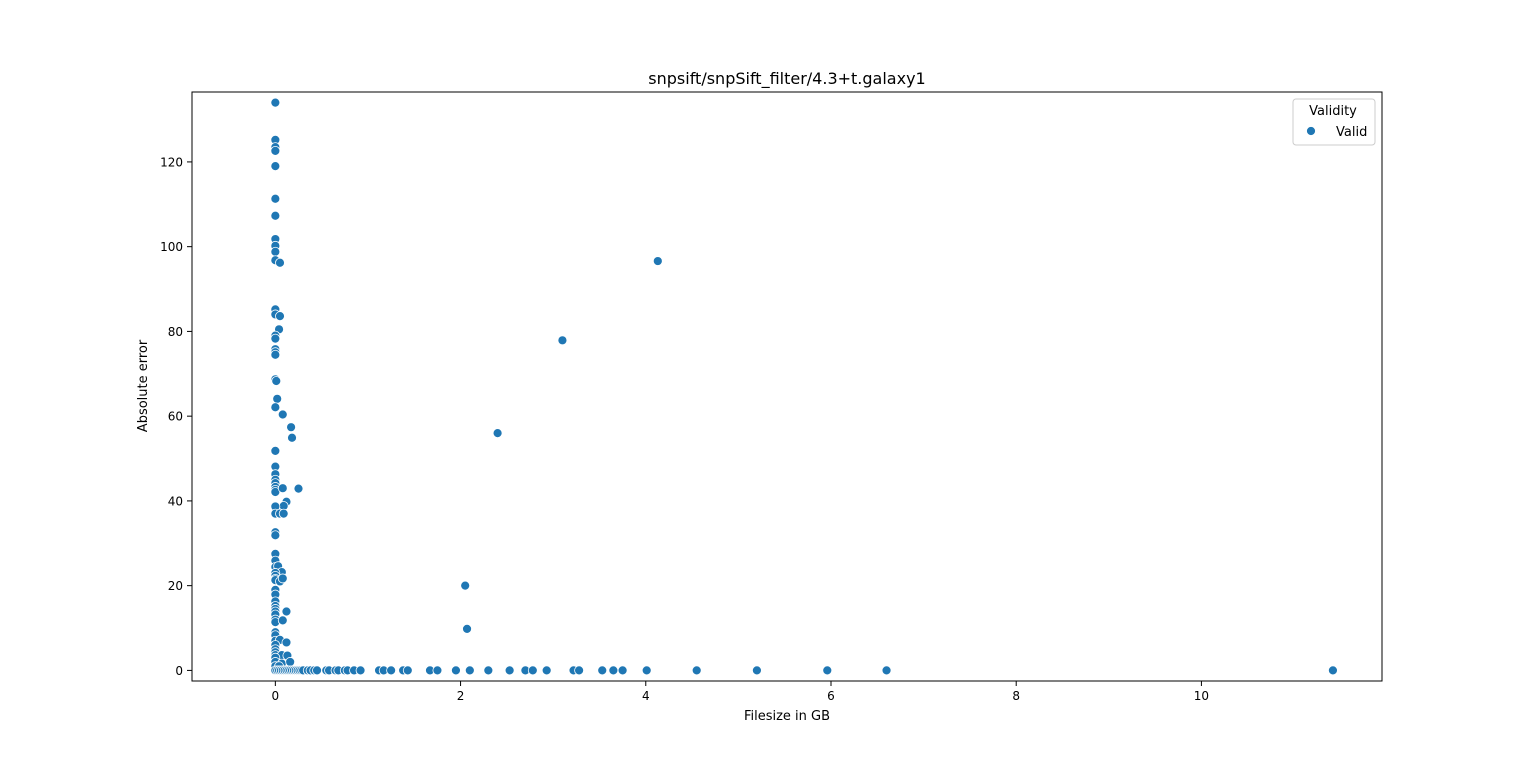 The height and width of the screenshot is (764, 1536). I want to click on y-tick-label: 120, so click(171, 162).